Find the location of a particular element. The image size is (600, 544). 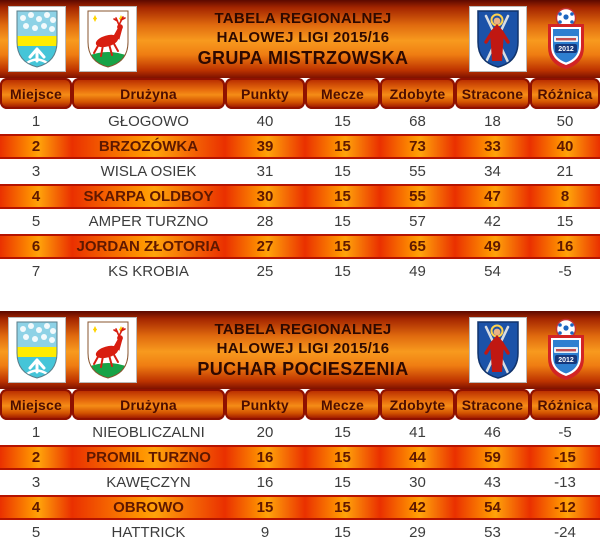

table-row: 2 BRZOZÓWKA 39 15 73 33 40 is located at coordinates (300, 146).